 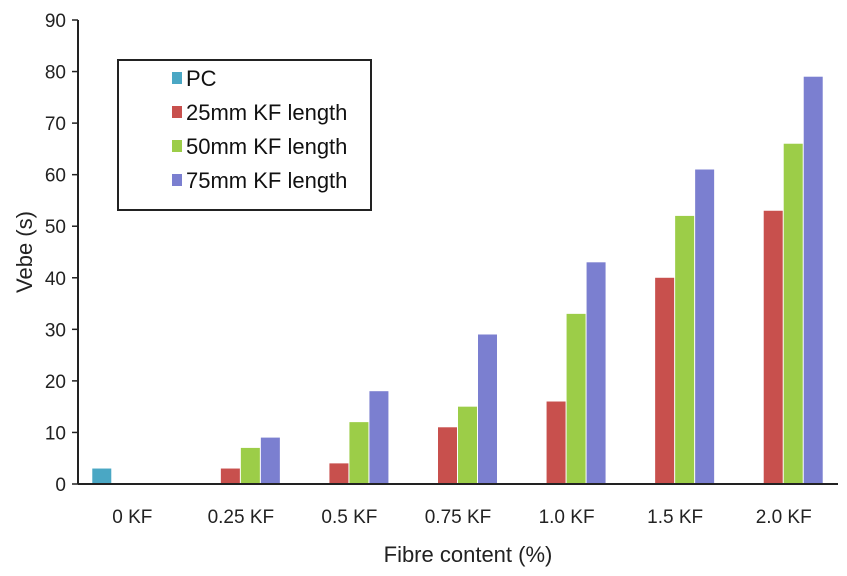 What do you see at coordinates (266, 146) in the screenshot?
I see `legend-label: 50mm KF length` at bounding box center [266, 146].